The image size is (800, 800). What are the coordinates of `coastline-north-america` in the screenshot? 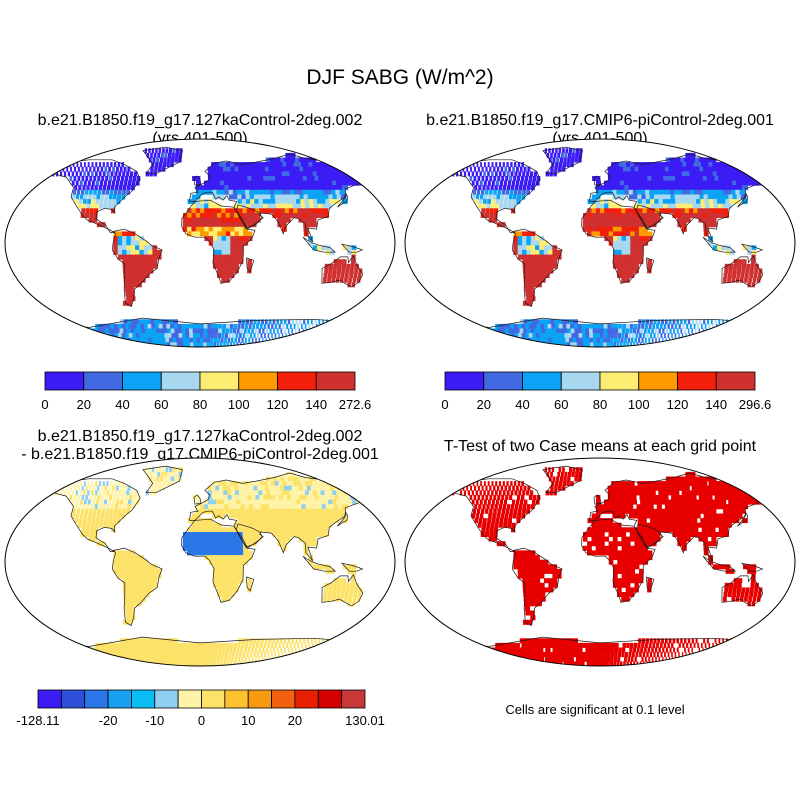 It's located at (89, 196).